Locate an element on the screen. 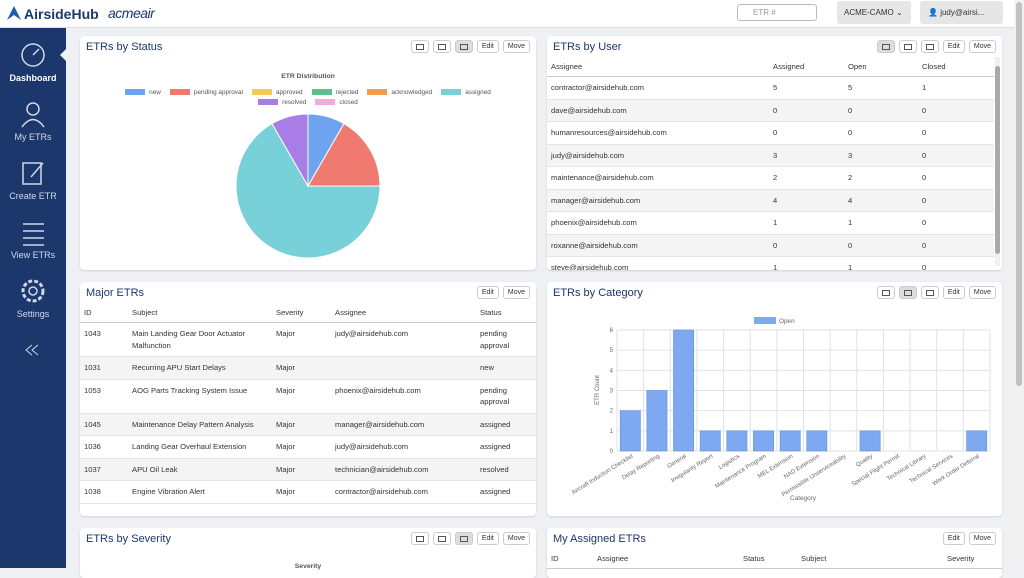 The height and width of the screenshot is (578, 1024). table-row: manager@airsidehub.com 4 4 0 is located at coordinates (770, 200).